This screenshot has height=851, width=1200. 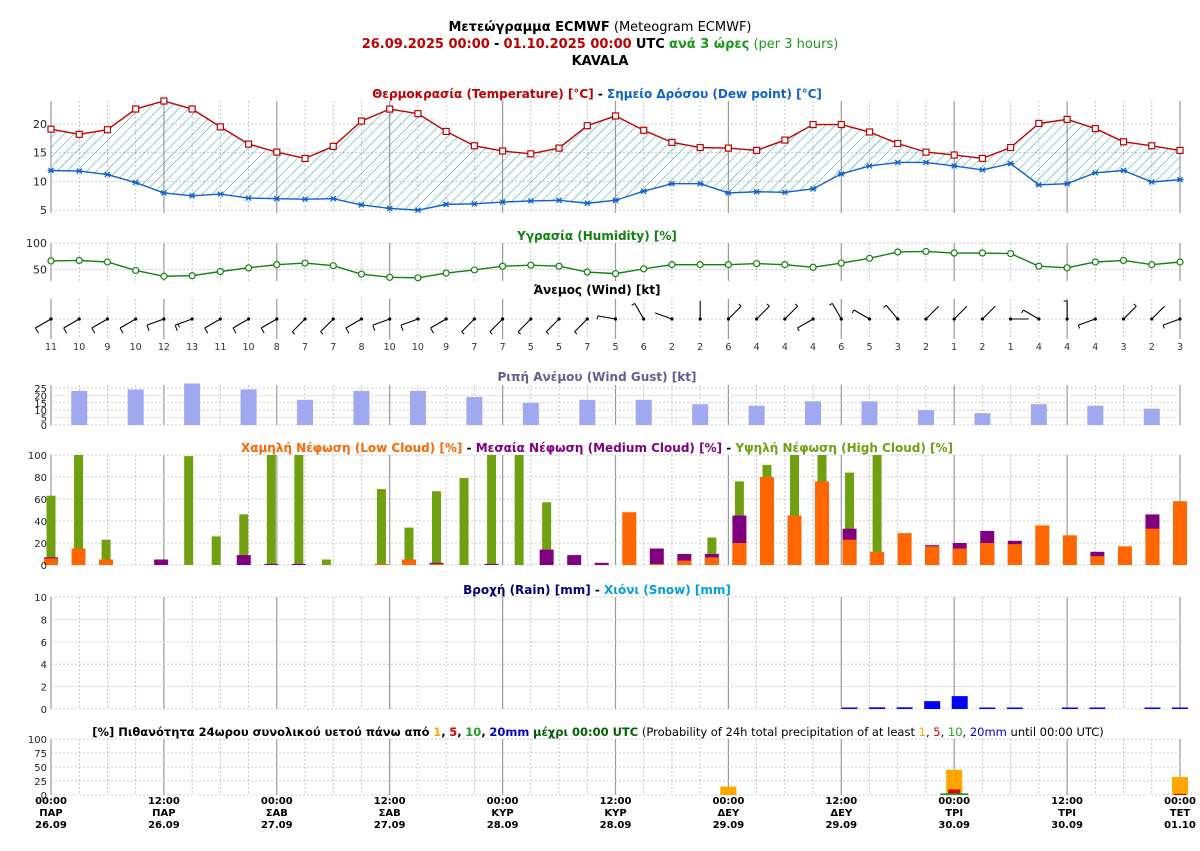 I want to click on cloud-ytick-label: 80, so click(x=40, y=478).